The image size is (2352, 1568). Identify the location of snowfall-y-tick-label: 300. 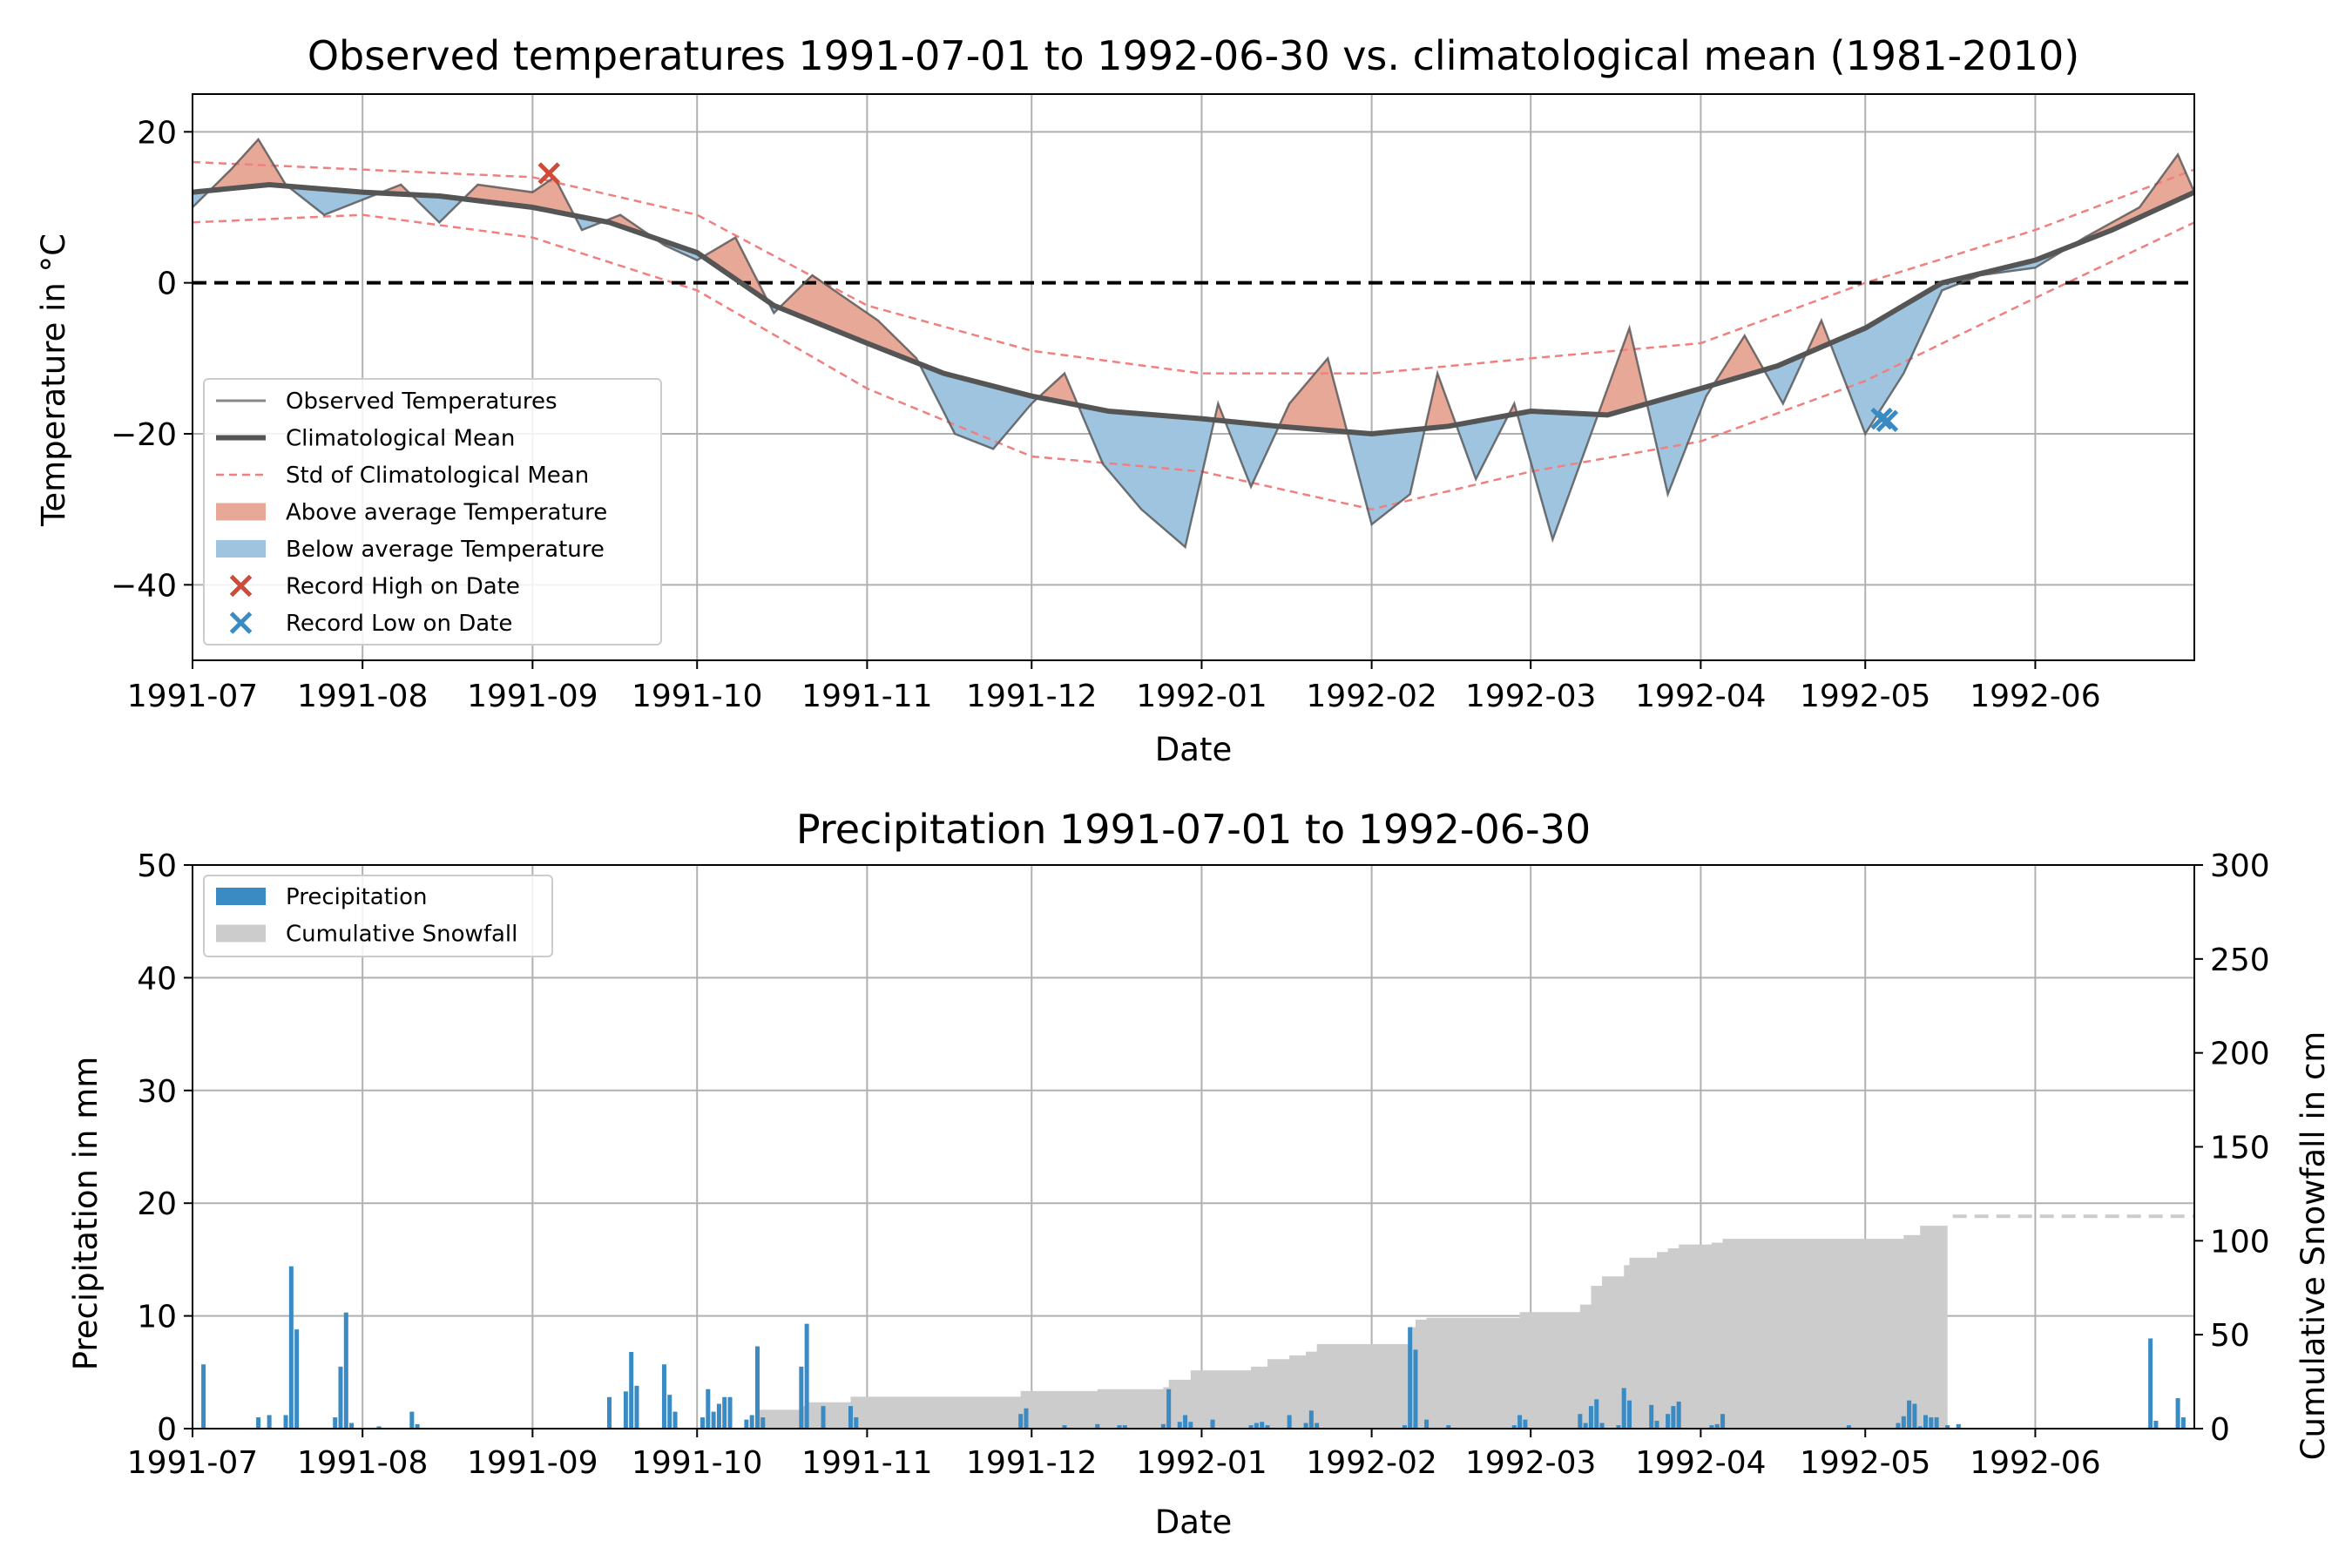
(2240, 866).